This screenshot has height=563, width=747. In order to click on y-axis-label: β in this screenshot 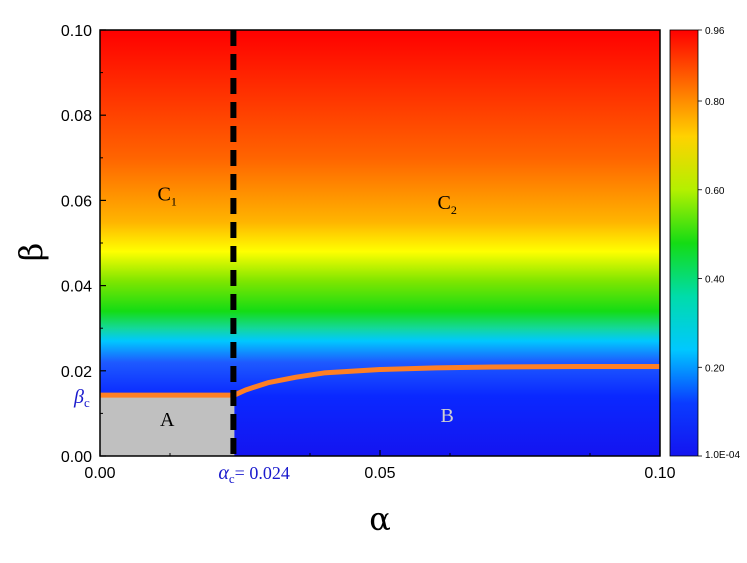, I will do `click(31, 252)`.